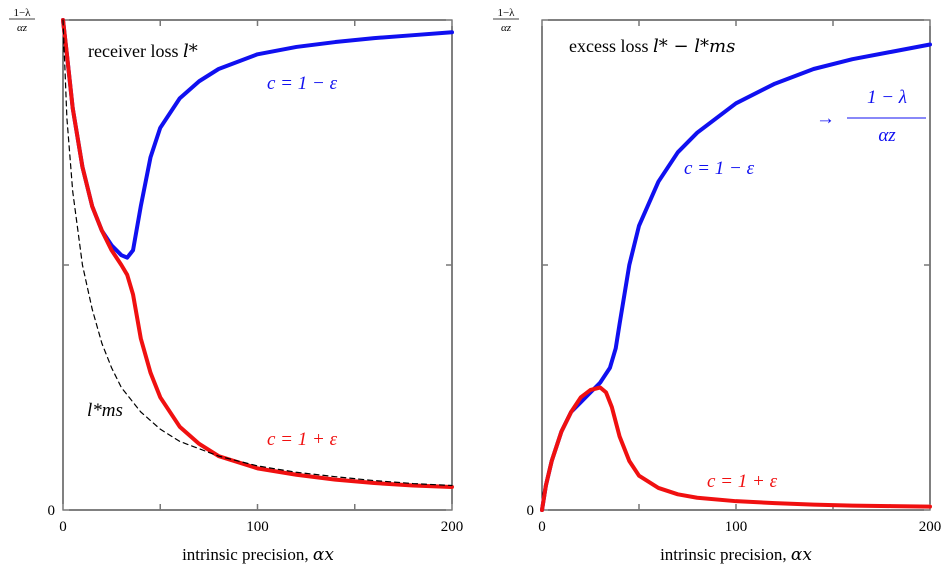 This screenshot has width=951, height=570. I want to click on right-xtick-label-2: 200, so click(930, 527).